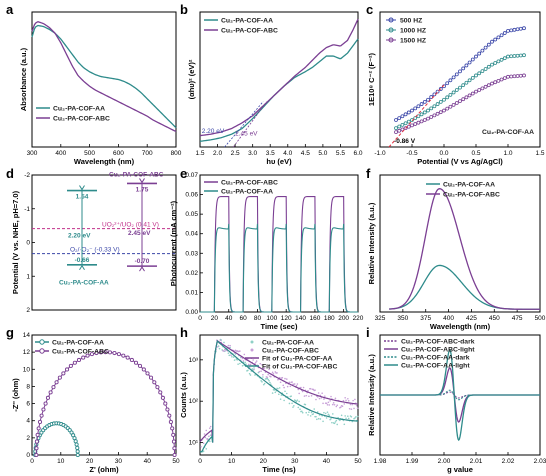 The width and height of the screenshot is (546, 476). Describe the element at coordinates (191, 175) in the screenshot. I see `y-tick-label: 0.07` at that location.